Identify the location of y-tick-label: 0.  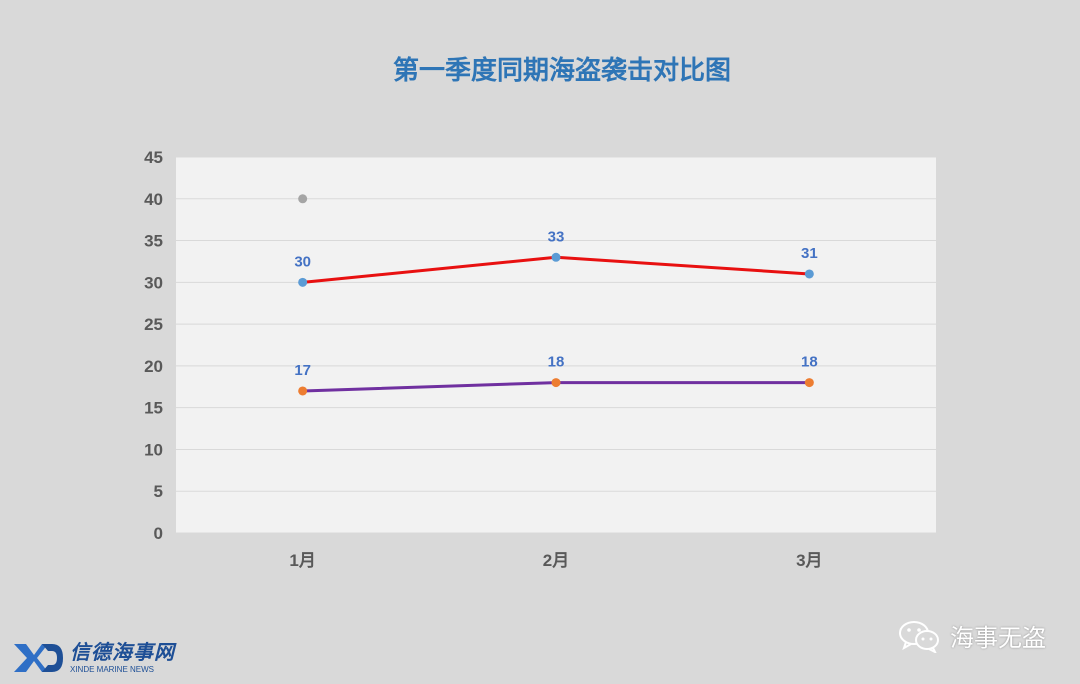
(158, 533).